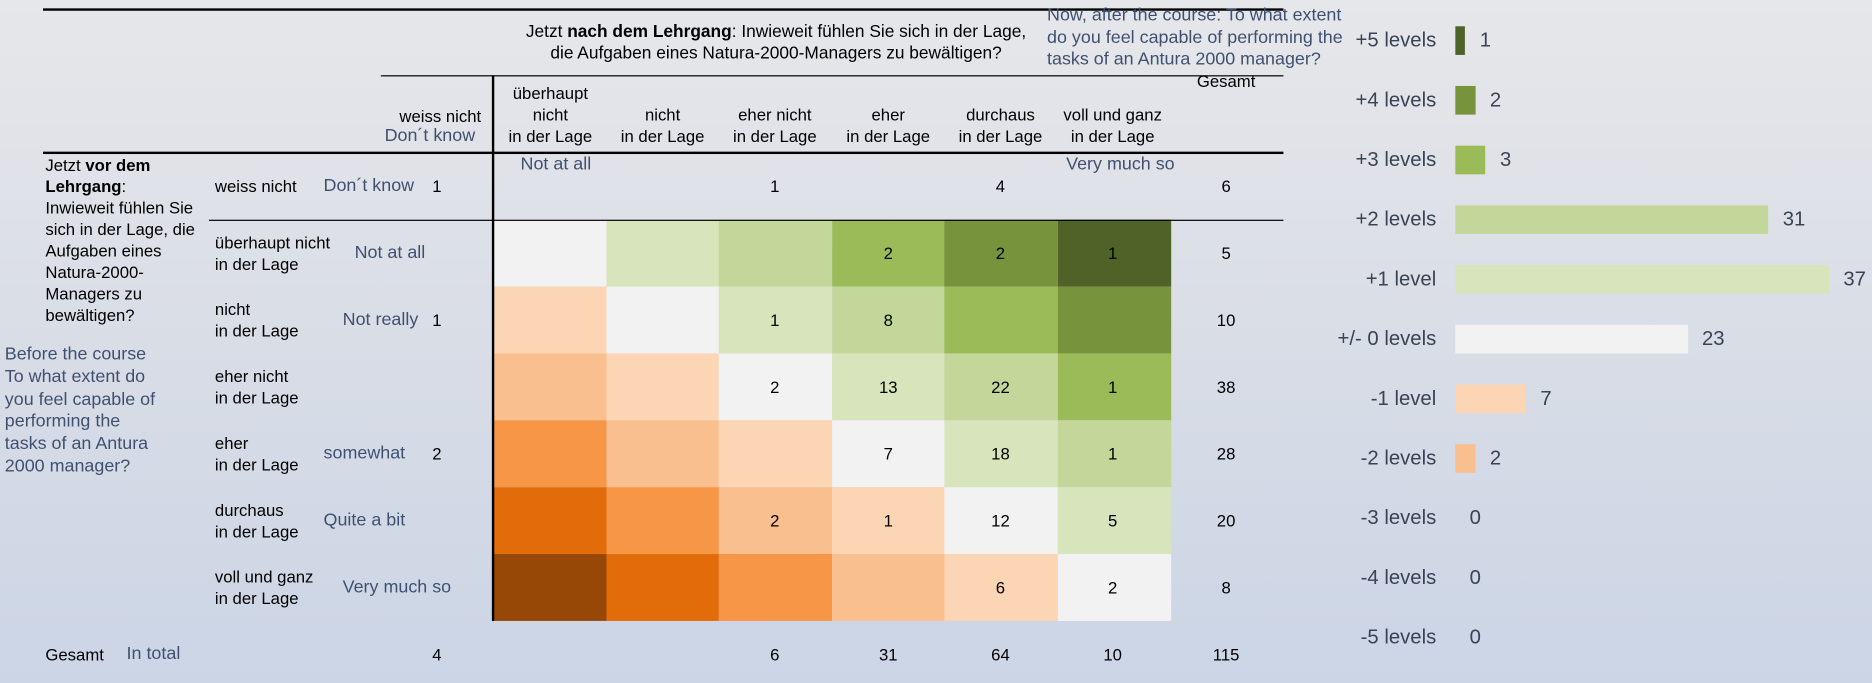  Describe the element at coordinates (1794, 219) in the screenshot. I see `value-label: 31` at that location.